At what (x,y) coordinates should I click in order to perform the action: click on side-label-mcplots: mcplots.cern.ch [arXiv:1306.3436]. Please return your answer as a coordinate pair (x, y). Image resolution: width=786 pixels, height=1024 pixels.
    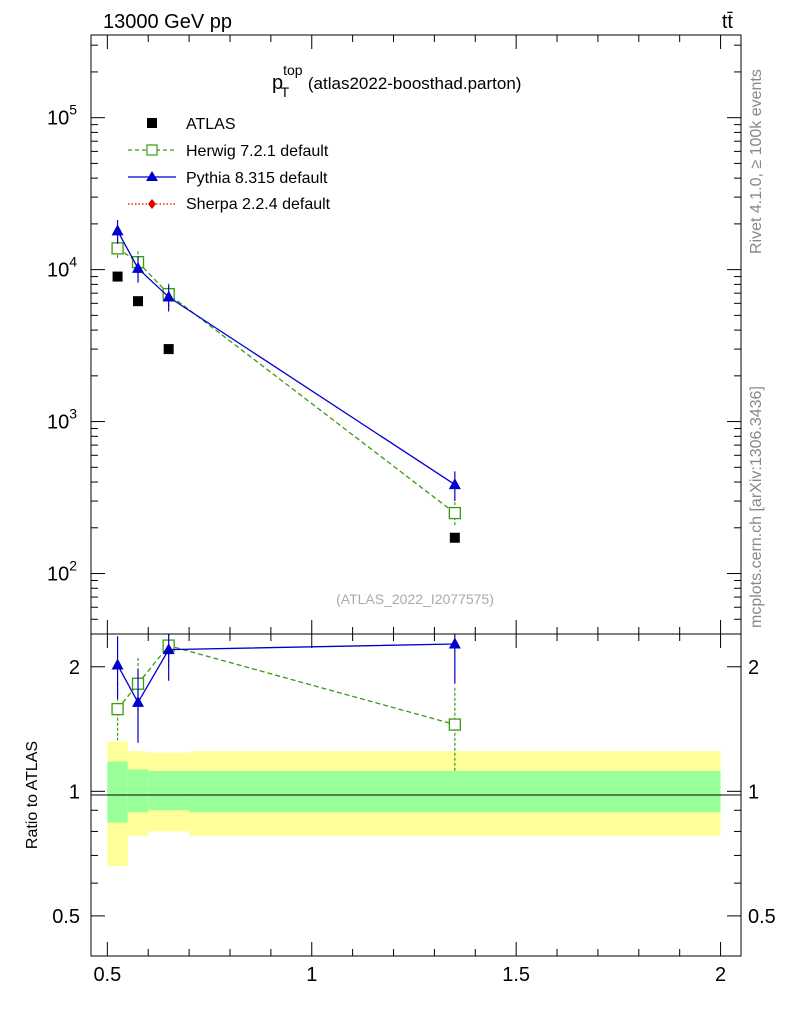
    Looking at the image, I should click on (756, 507).